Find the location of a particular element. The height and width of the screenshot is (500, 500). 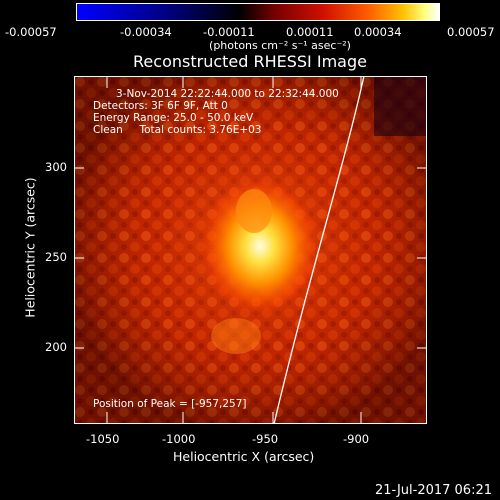

solar-limb is located at coordinates (319, 250).